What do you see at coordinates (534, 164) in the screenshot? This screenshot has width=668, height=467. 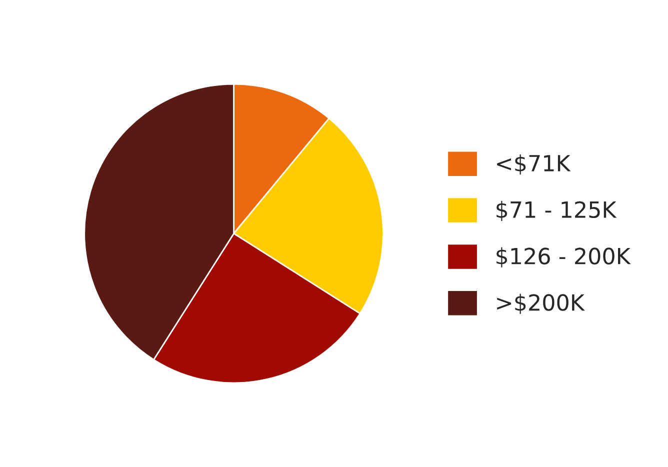 I see `legend-label: <$71K` at bounding box center [534, 164].